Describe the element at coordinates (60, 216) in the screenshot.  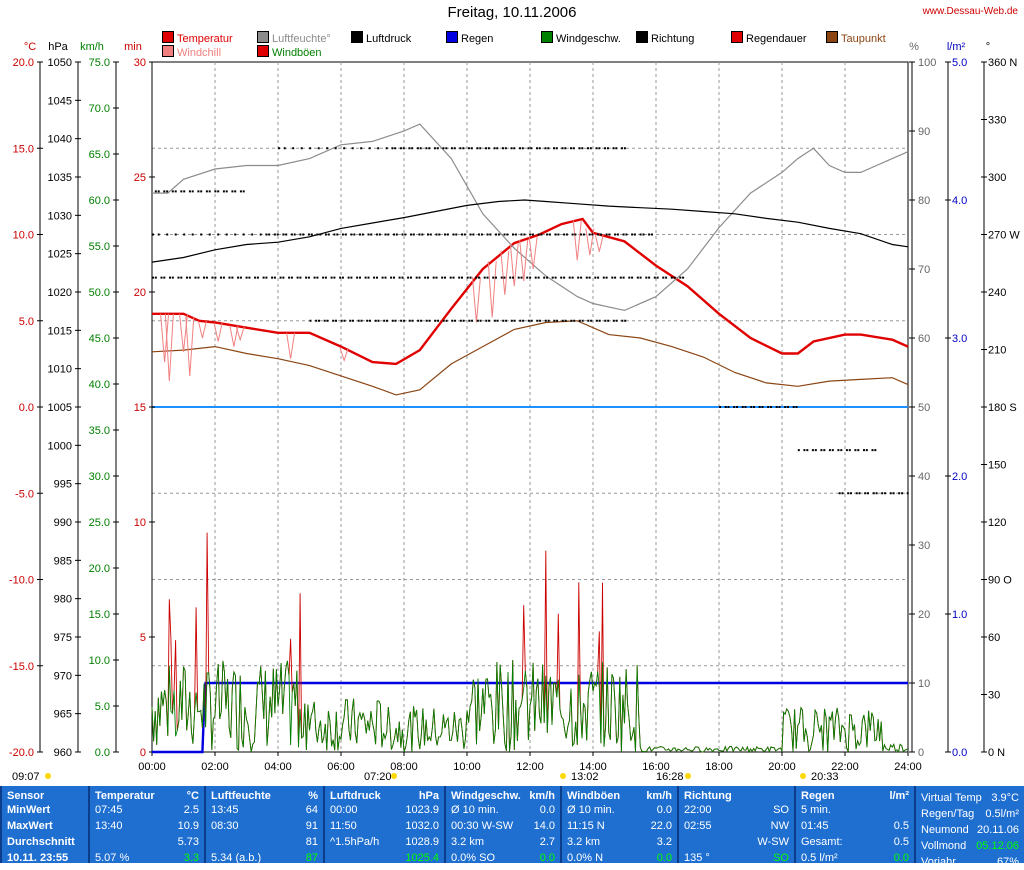
I see `tick-pressure: 1030` at that location.